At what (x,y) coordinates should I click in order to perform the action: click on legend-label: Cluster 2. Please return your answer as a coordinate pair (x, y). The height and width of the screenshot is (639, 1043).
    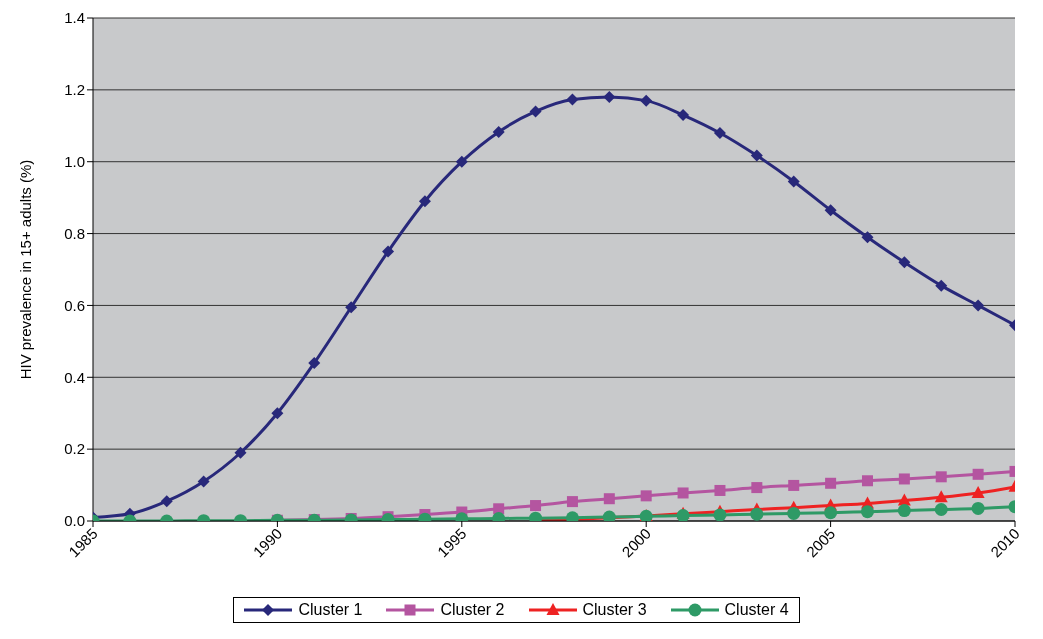
    Looking at the image, I should click on (472, 610).